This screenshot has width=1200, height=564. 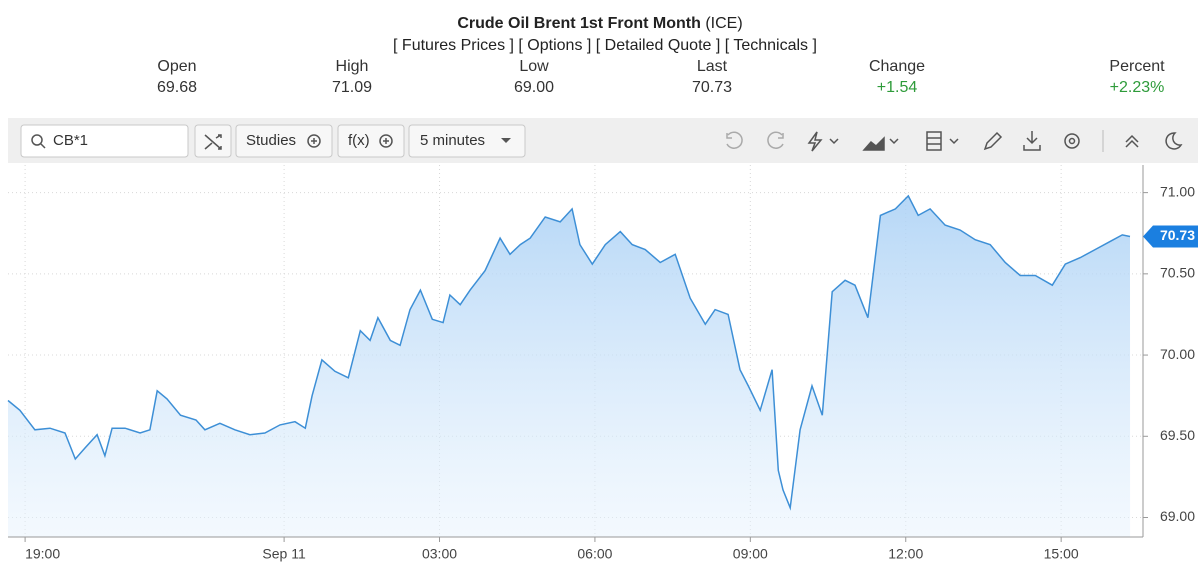 I want to click on symbol: CB*1, so click(x=70, y=140).